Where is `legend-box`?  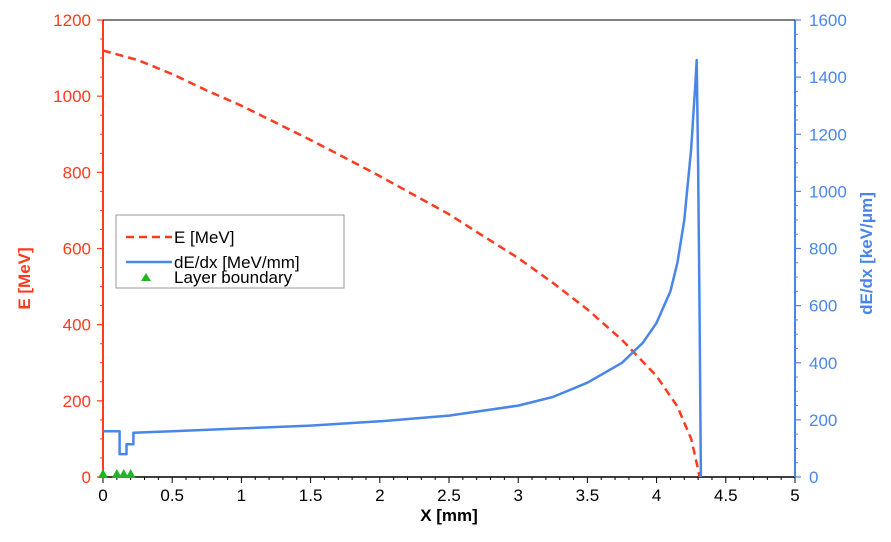
legend-box is located at coordinates (230, 251).